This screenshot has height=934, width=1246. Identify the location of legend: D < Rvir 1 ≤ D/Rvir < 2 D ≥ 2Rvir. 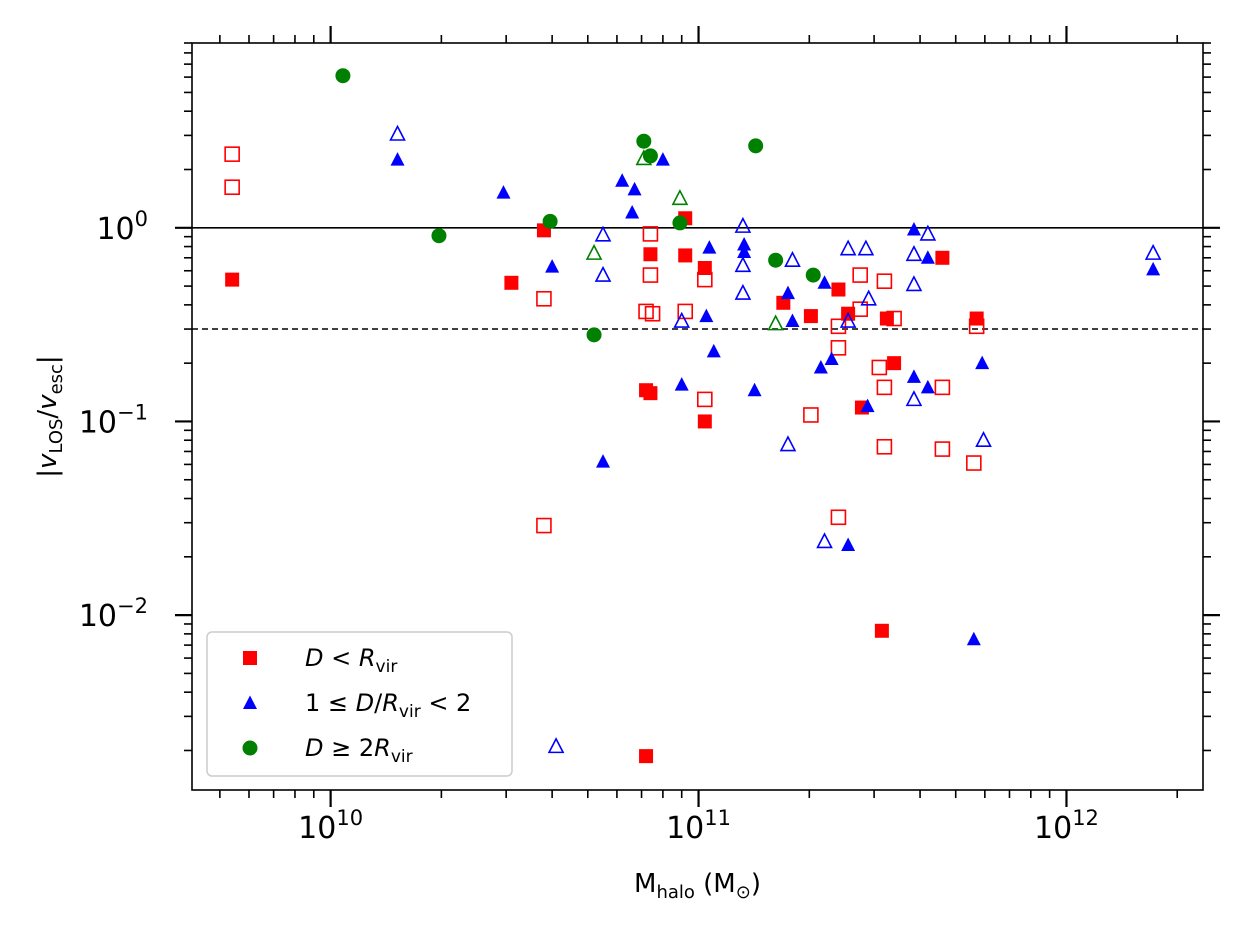
(359, 704).